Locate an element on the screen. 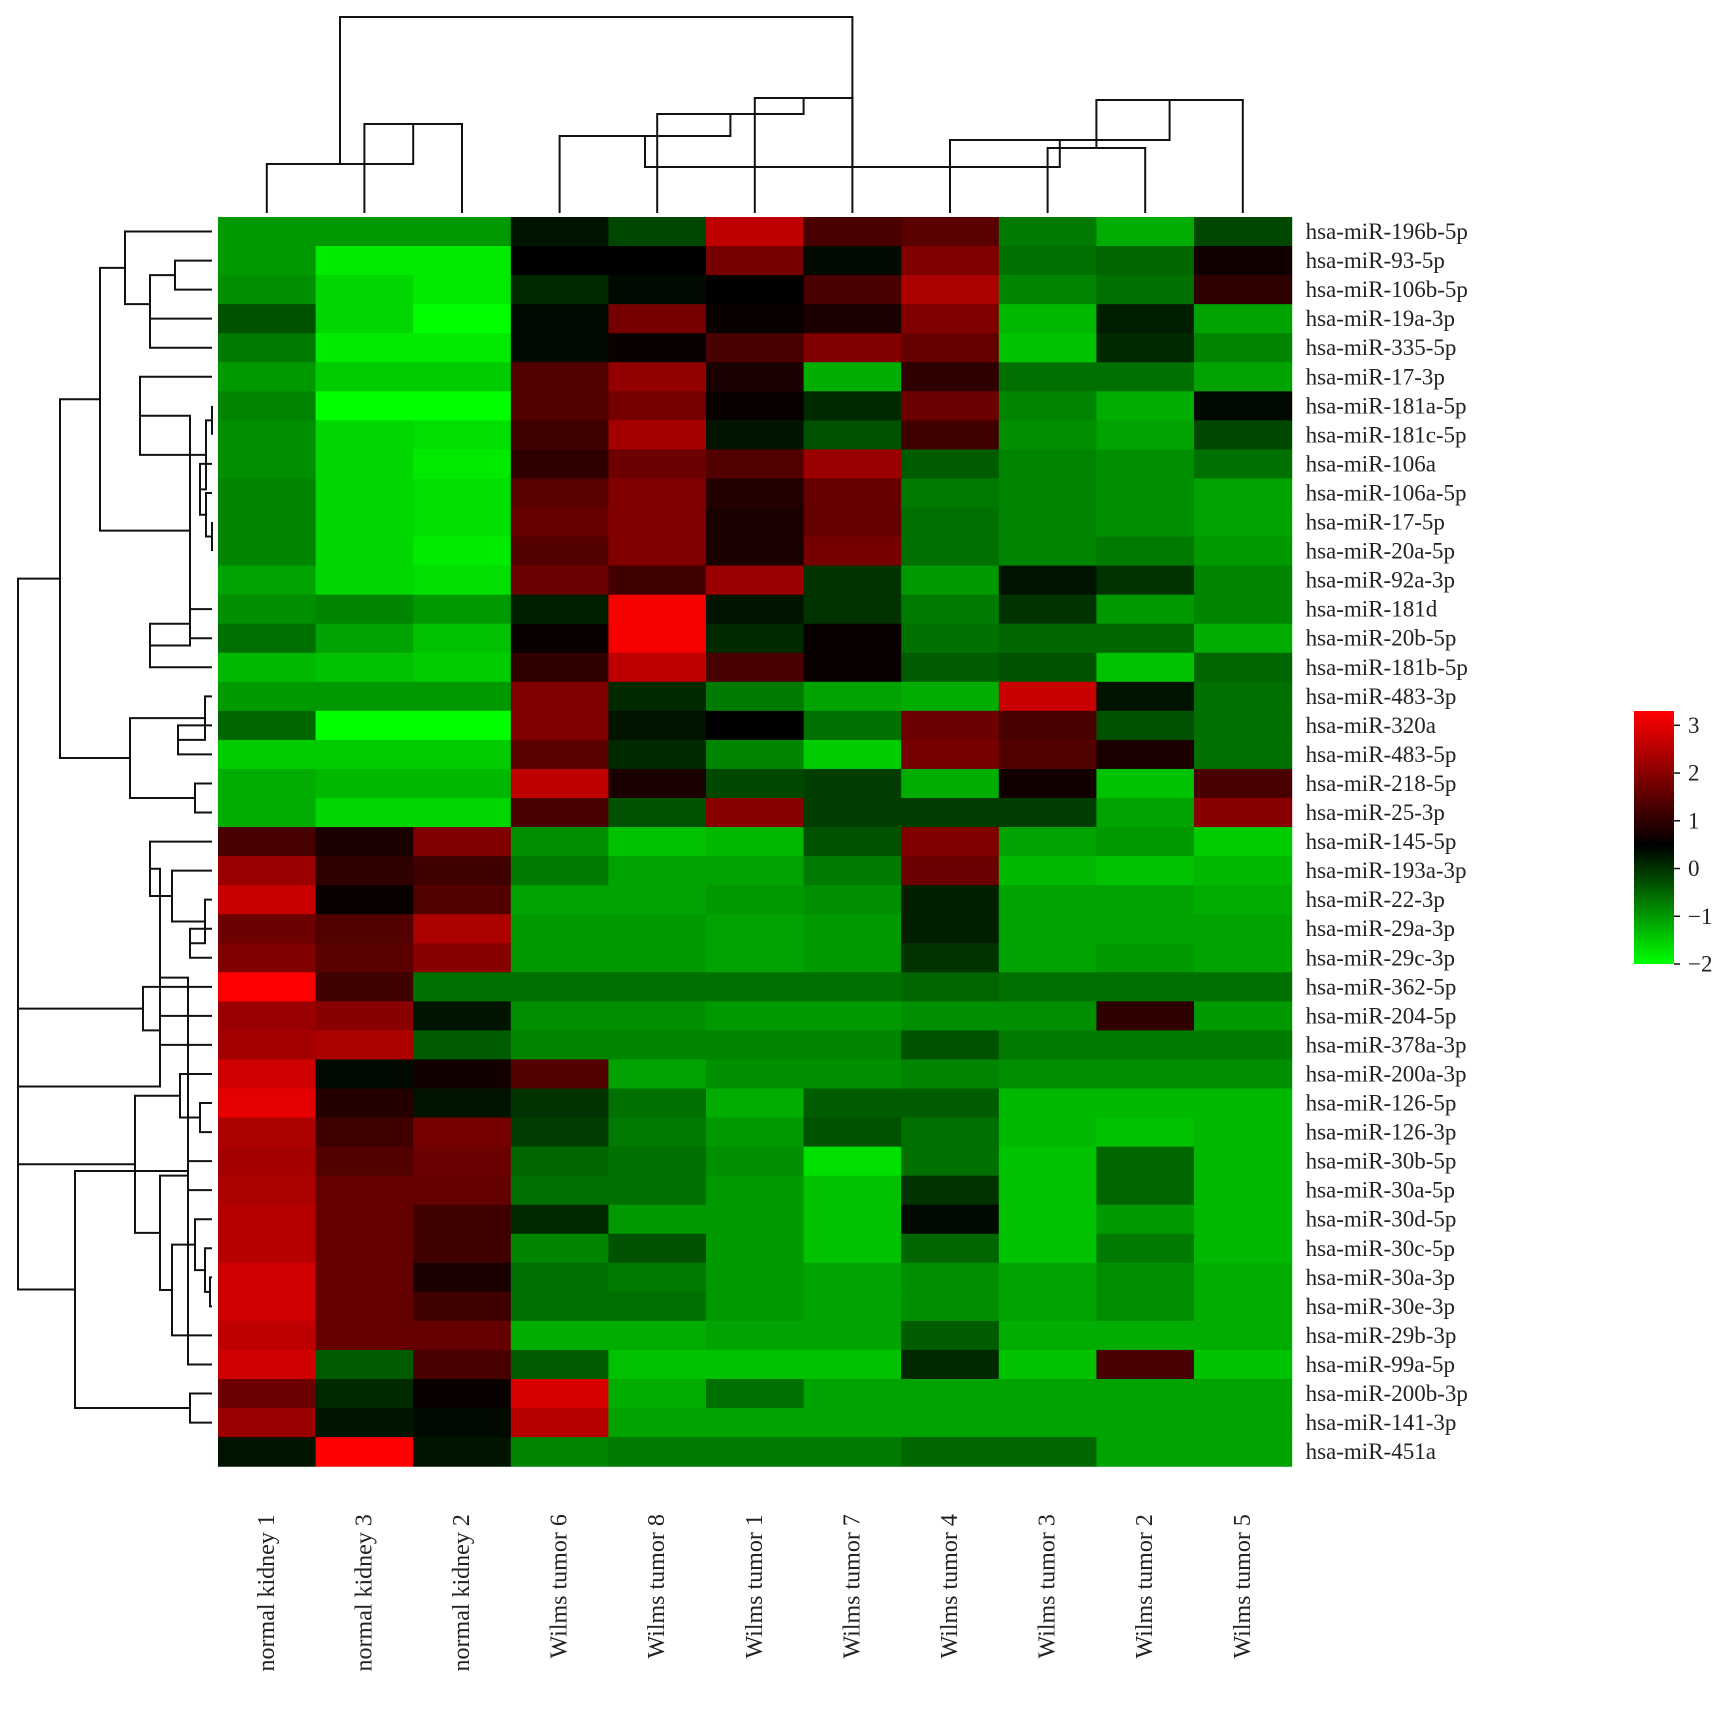 This screenshot has width=1731, height=1731. column-dendrogram is located at coordinates (754, 114).